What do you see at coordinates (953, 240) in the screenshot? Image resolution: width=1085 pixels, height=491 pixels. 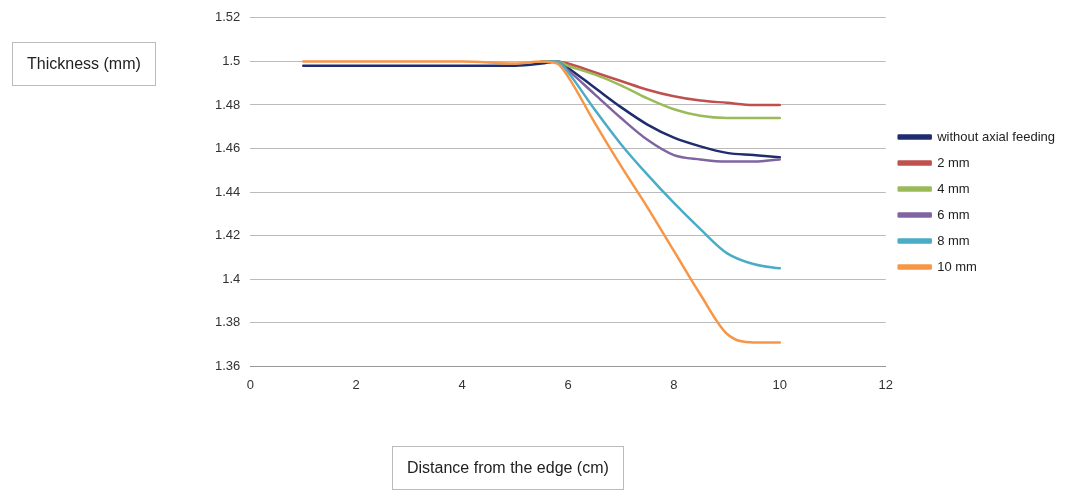 I see `legend-label: 8 mm` at bounding box center [953, 240].